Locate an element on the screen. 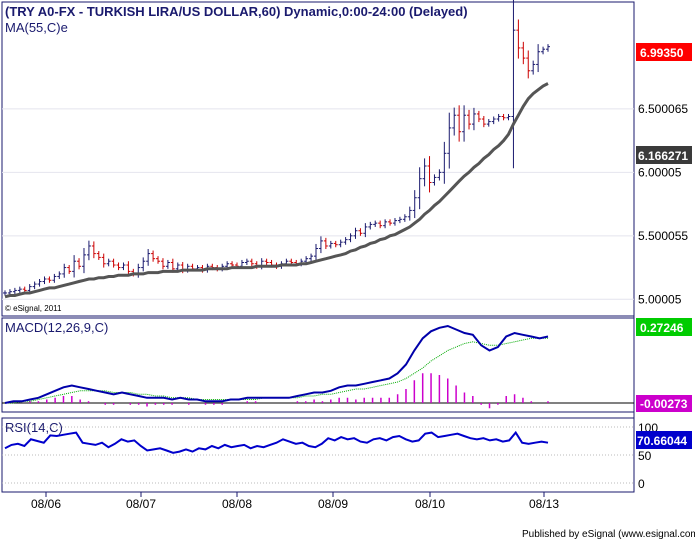  x-tick-label: 08/07 is located at coordinates (141, 504).